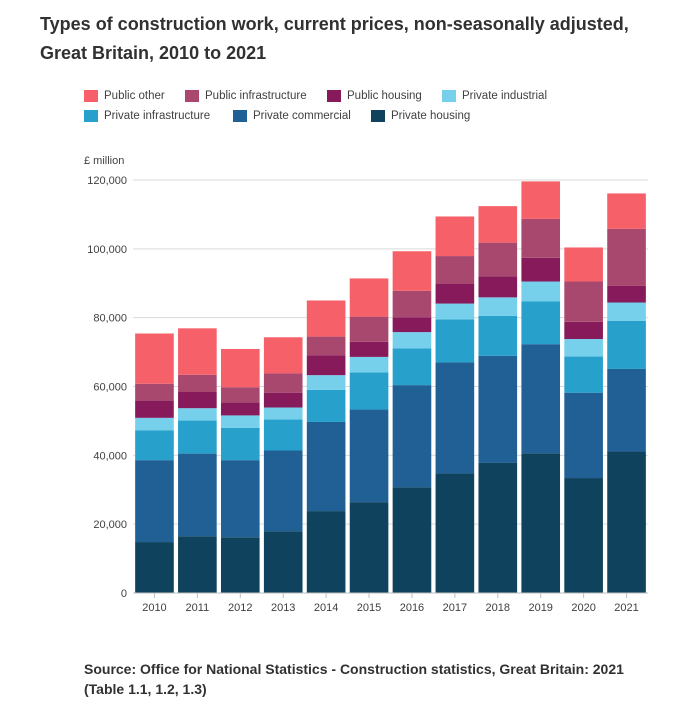 The width and height of the screenshot is (684, 715). What do you see at coordinates (154, 424) in the screenshot?
I see `bar-private-industrial-2010` at bounding box center [154, 424].